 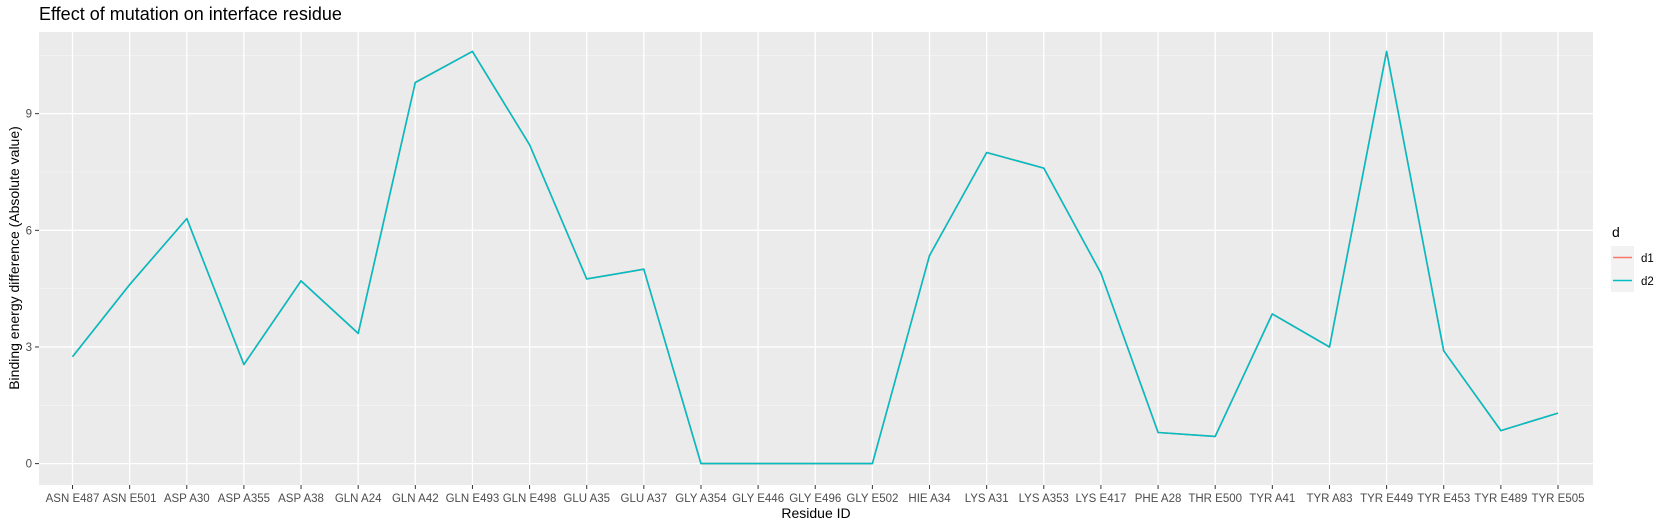 I want to click on x-tick-label: GLY E496, so click(x=815, y=499).